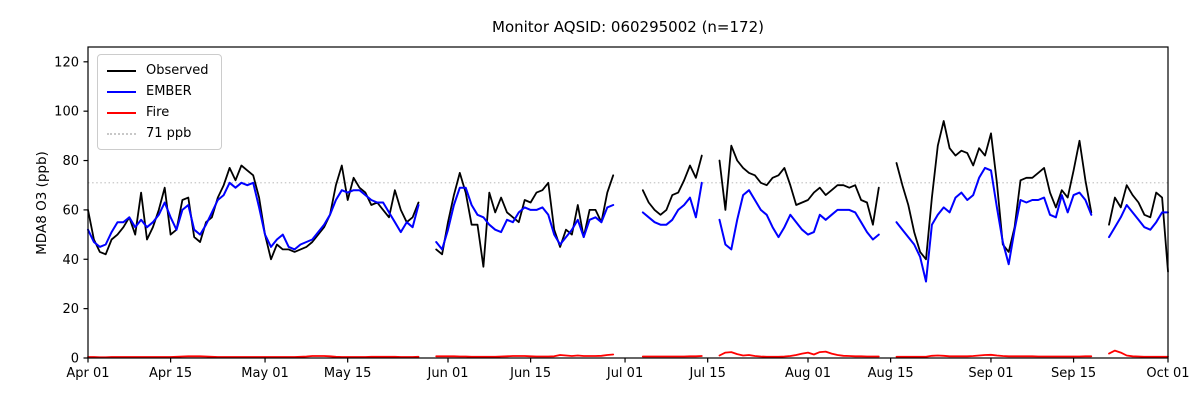  I want to click on x-tick-label: Aug 15, so click(891, 373).